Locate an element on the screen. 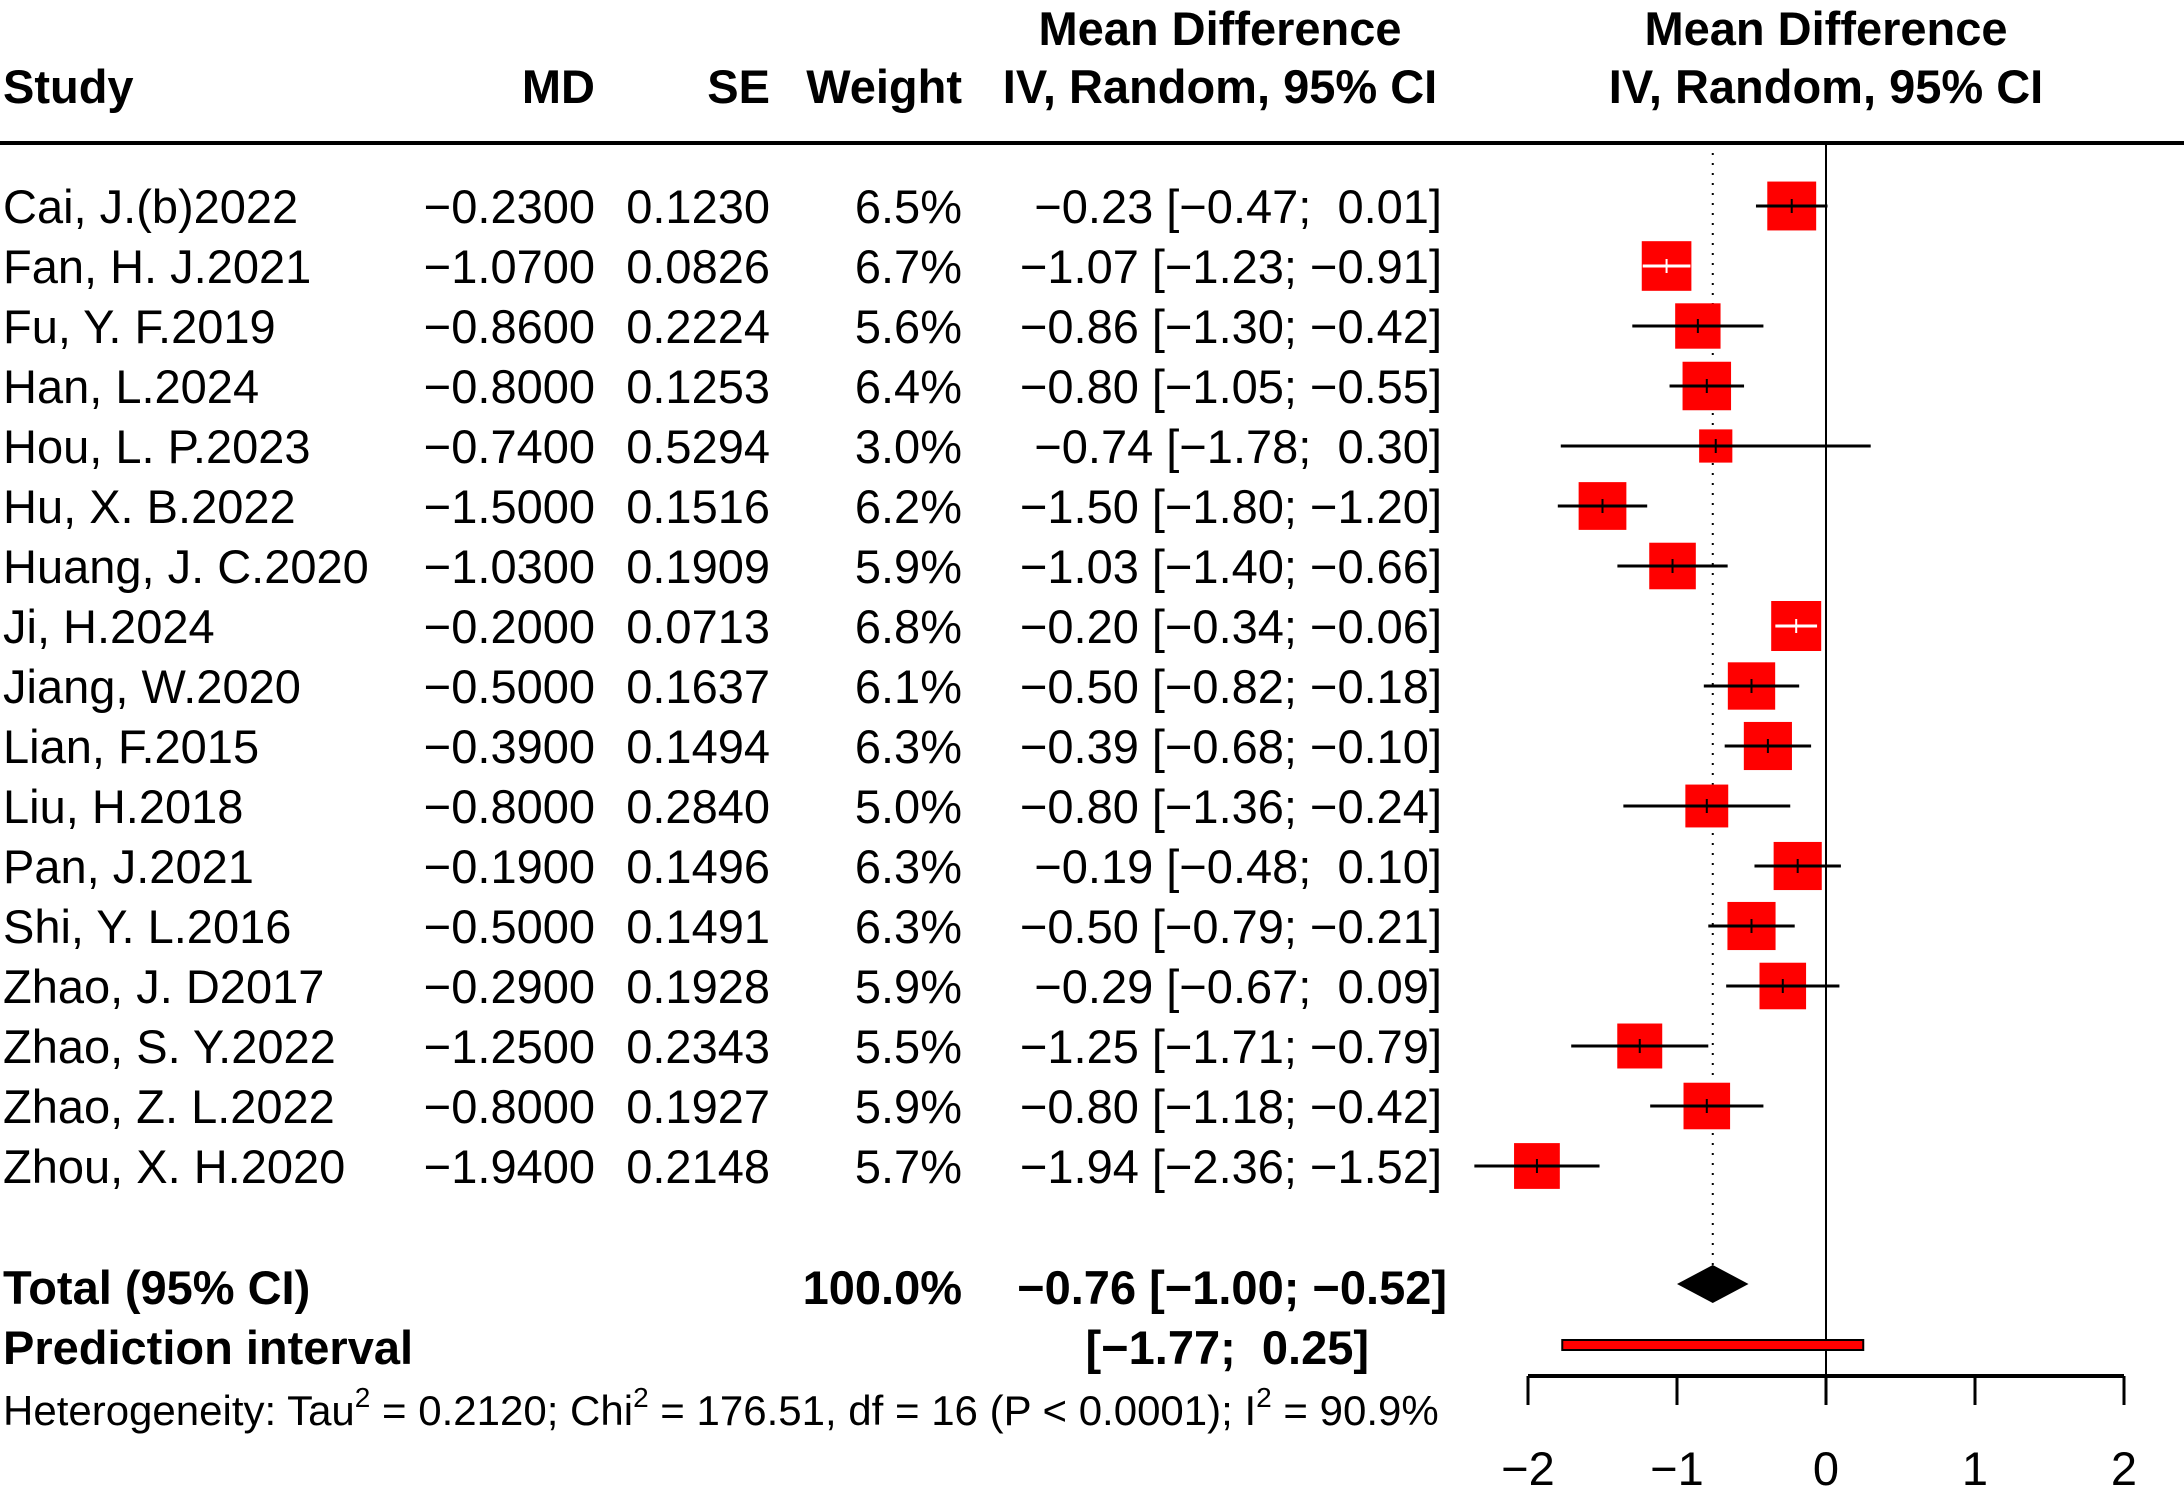  study-name: Hu, X. B.2022 is located at coordinates (149, 506).